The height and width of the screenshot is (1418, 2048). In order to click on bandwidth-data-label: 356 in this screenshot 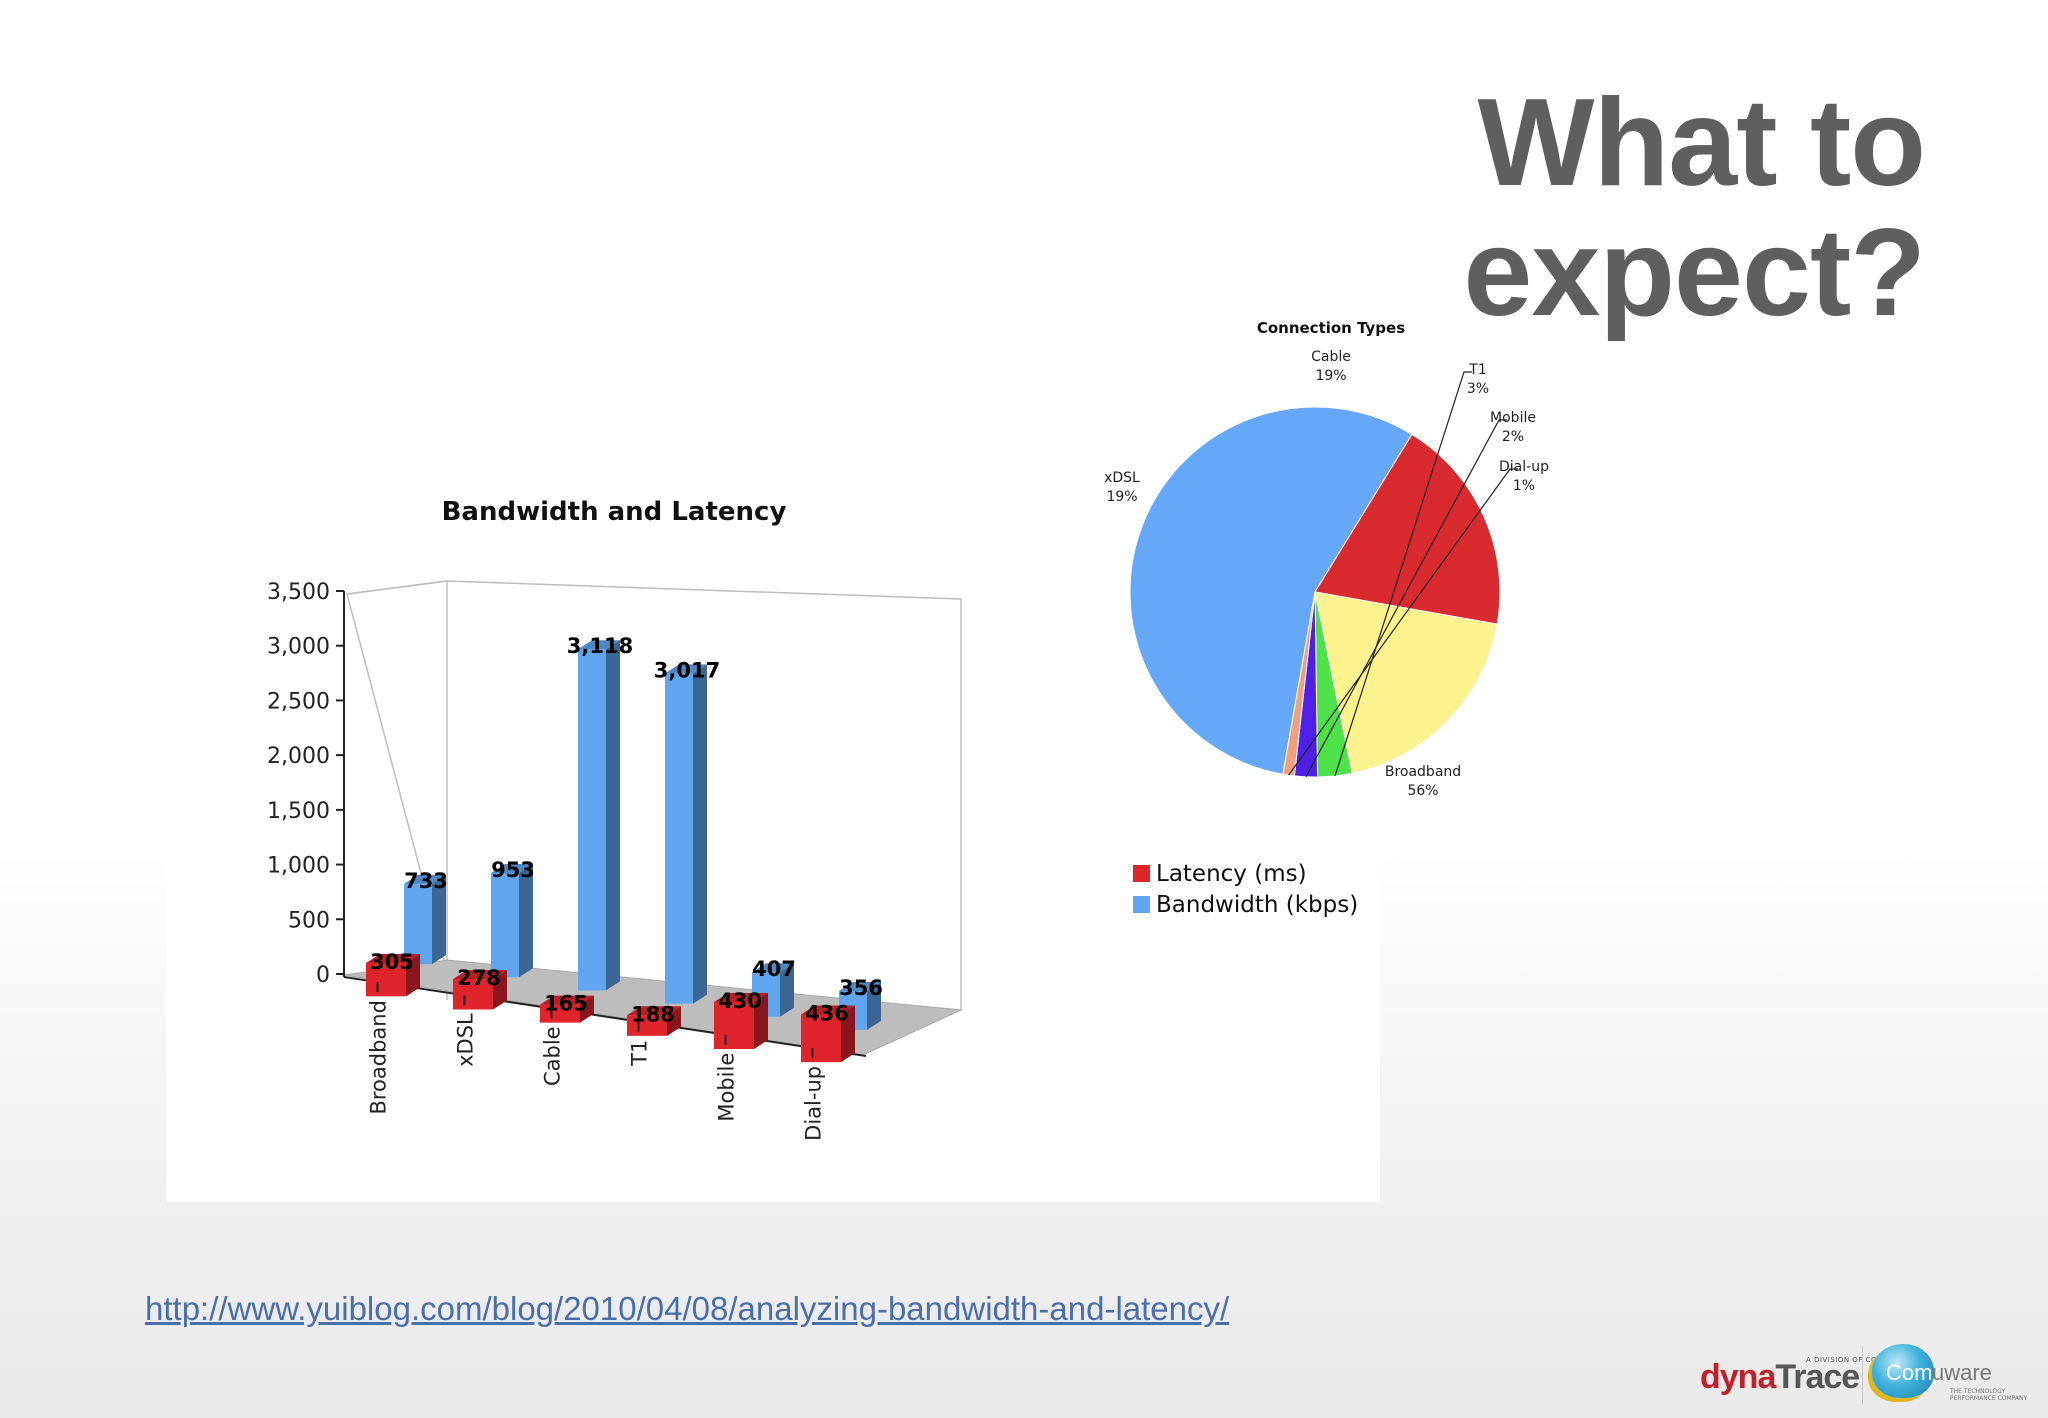, I will do `click(861, 988)`.